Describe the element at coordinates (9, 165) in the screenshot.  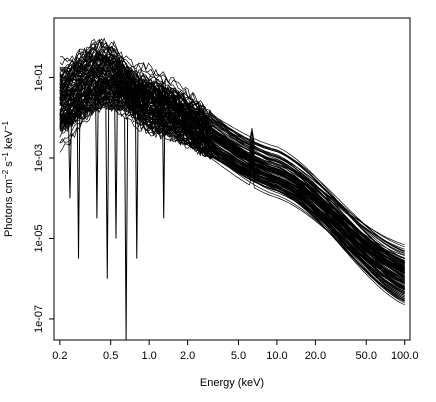
I see `y-axis-title-mid1: s` at that location.